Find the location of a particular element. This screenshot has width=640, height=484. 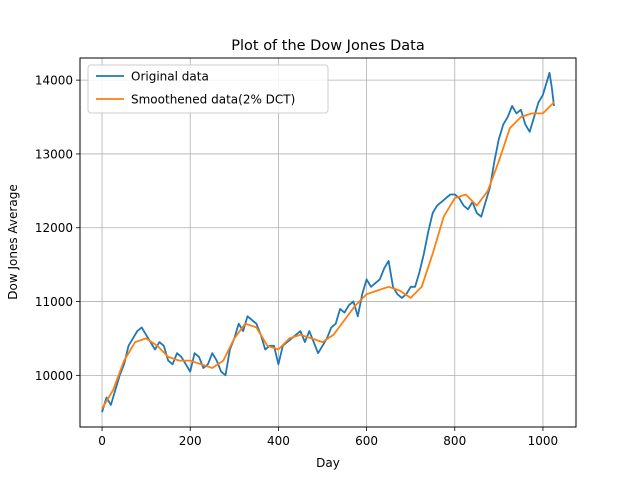

x-tick-label: 200 is located at coordinates (190, 441).